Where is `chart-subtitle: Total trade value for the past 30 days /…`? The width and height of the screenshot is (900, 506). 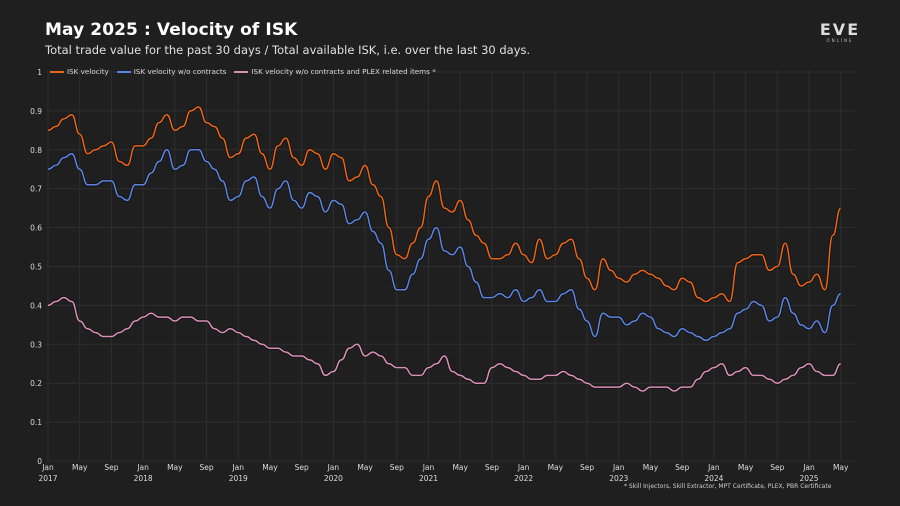 chart-subtitle: Total trade value for the past 30 days /… is located at coordinates (288, 50).